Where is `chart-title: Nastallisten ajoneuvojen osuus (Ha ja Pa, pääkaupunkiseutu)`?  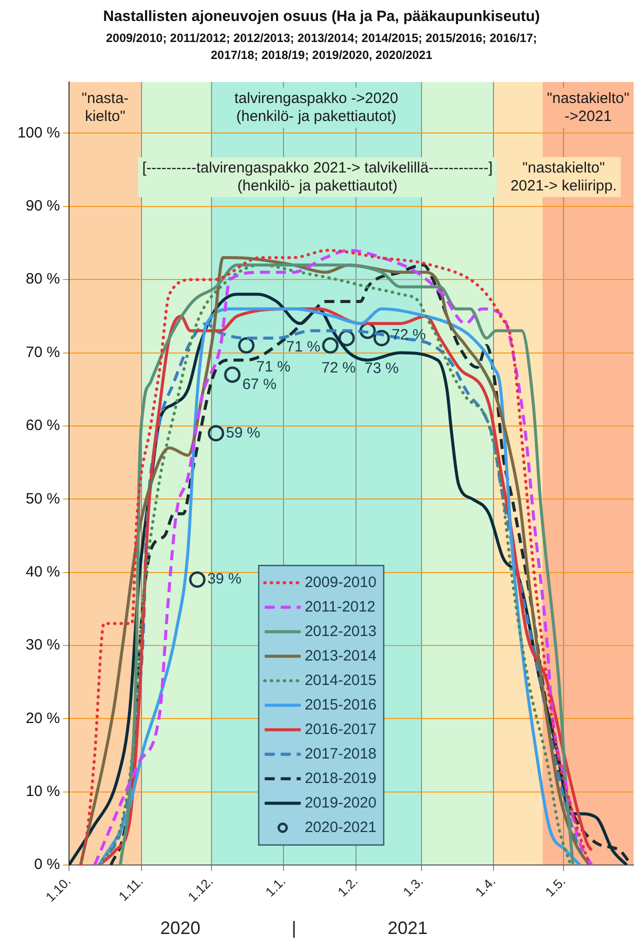 chart-title: Nastallisten ajoneuvojen osuus (Ha ja Pa, pääkaupunkiseutu) is located at coordinates (321, 16).